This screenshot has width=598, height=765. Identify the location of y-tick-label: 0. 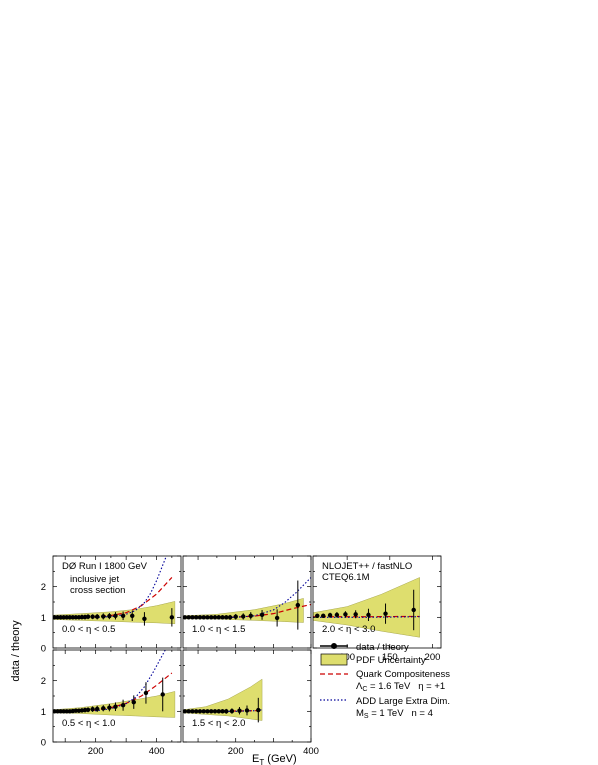
(43, 649).